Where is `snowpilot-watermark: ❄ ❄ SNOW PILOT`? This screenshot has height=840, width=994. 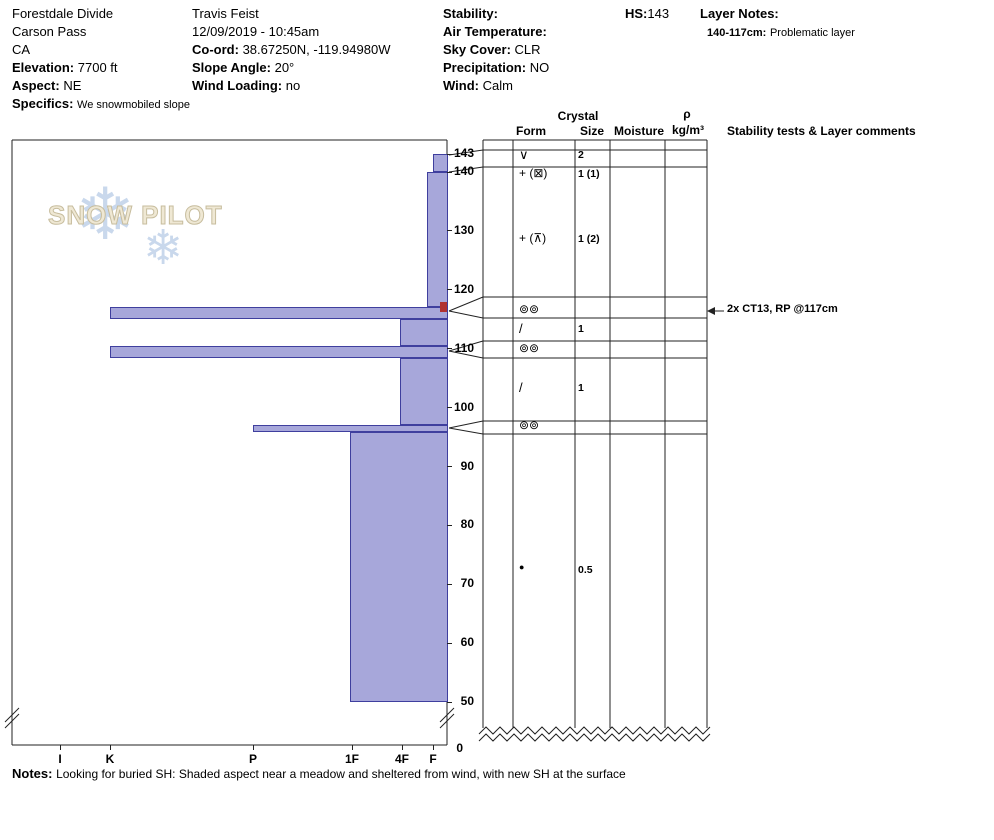 snowpilot-watermark: ❄ ❄ SNOW PILOT is located at coordinates (155, 231).